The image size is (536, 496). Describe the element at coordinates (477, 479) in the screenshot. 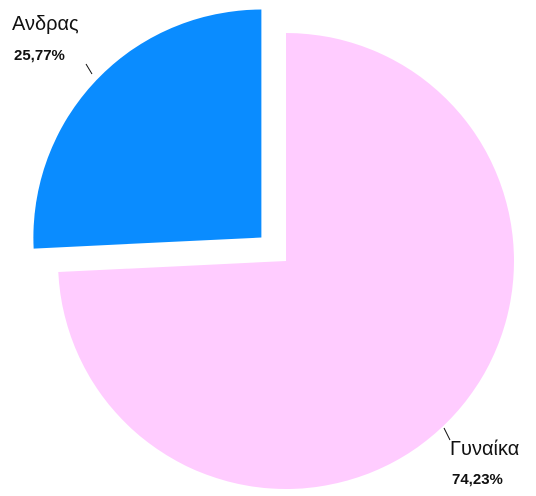

I see `slice-value-gynaika: 74,23%` at that location.